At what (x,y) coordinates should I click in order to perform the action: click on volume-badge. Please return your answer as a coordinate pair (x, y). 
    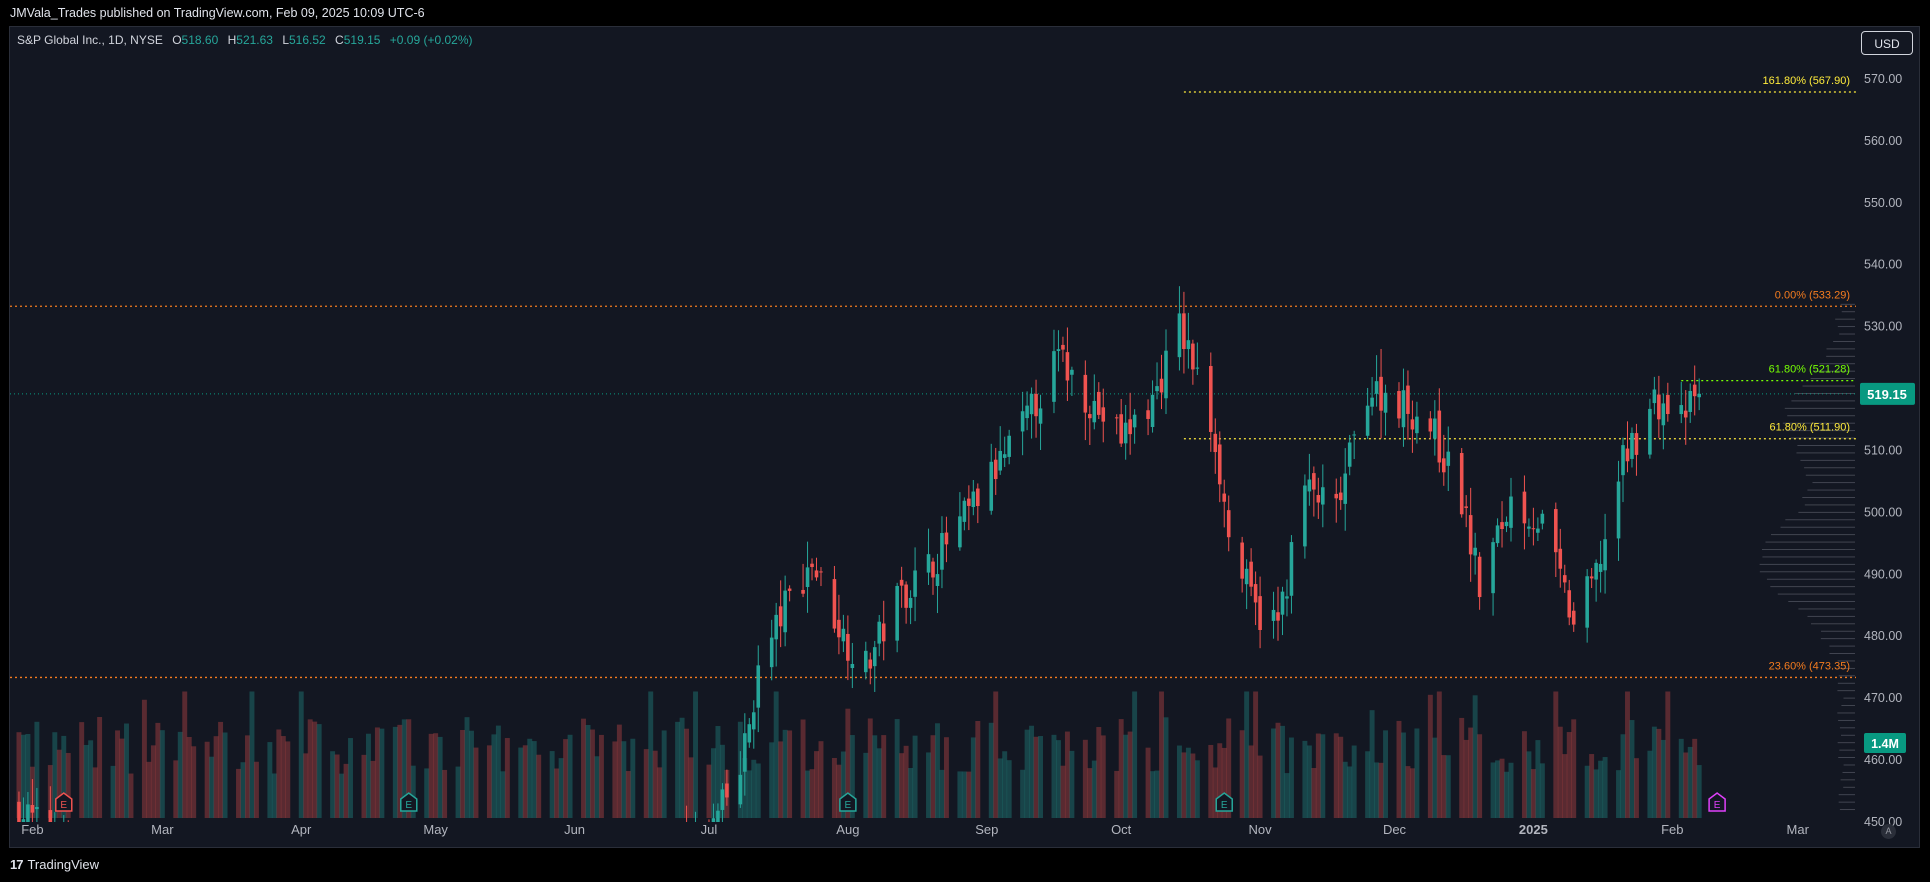
    Looking at the image, I should click on (1885, 743).